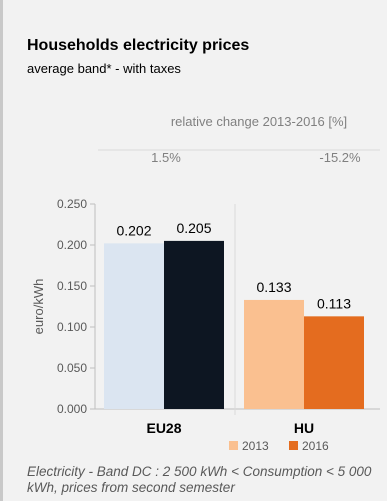 This screenshot has width=387, height=501. I want to click on legend-swatch-2016, so click(293, 445).